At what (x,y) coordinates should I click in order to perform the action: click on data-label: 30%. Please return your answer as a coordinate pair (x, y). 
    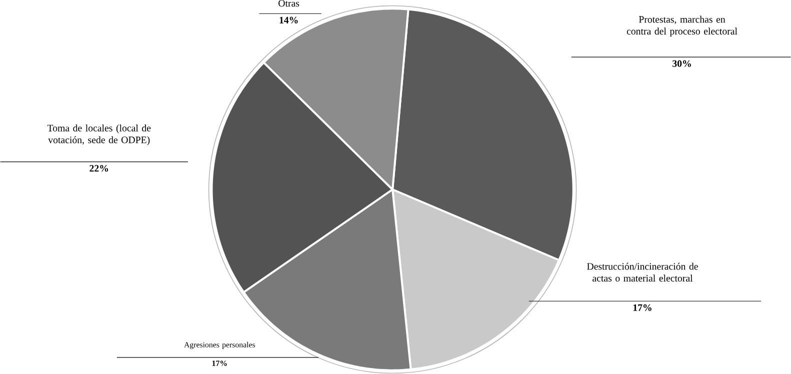
    Looking at the image, I should click on (681, 64).